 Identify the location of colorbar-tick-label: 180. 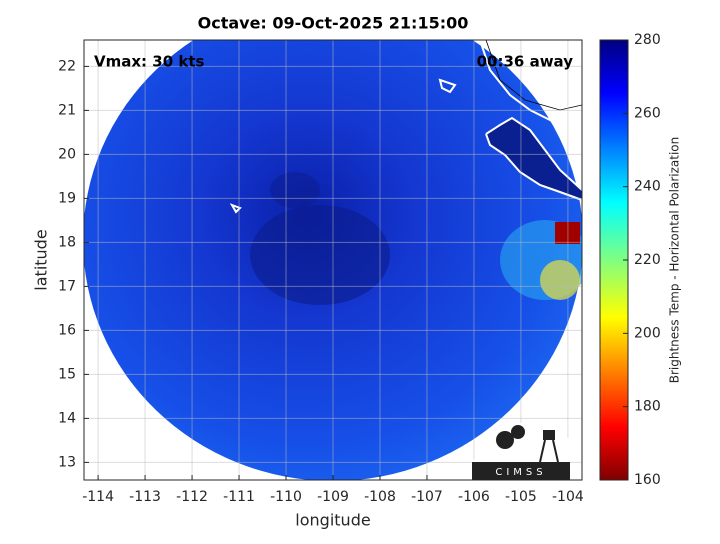
(647, 407).